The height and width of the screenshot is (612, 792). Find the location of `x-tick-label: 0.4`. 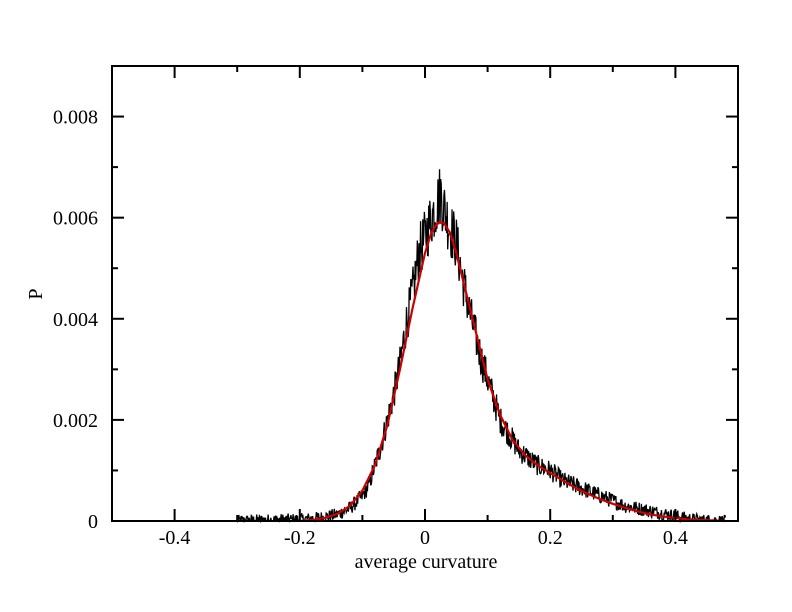

x-tick-label: 0.4 is located at coordinates (675, 538).